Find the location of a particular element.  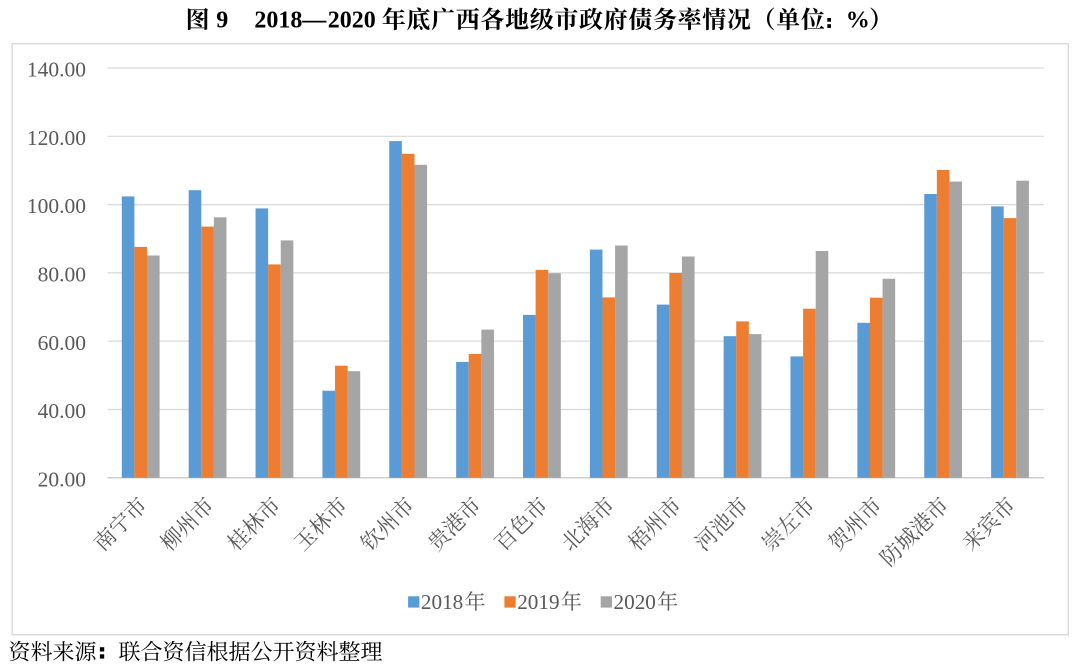

svg-text: 2019 is located at coordinates (538, 602).